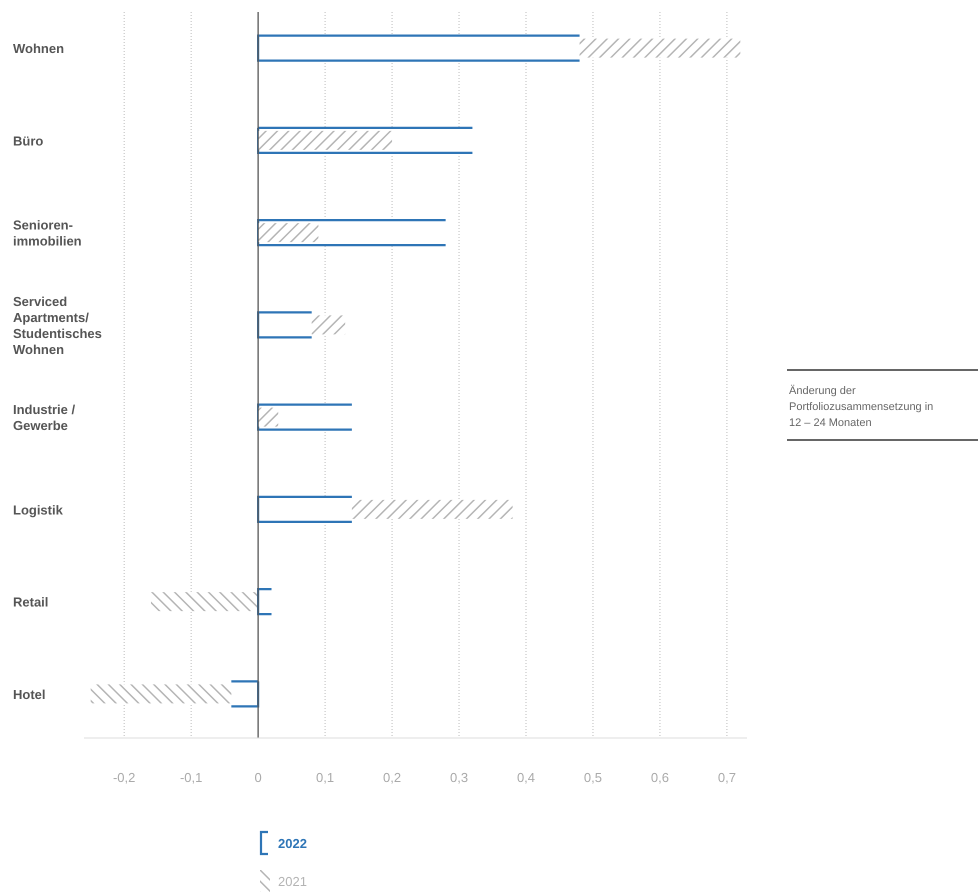  I want to click on x-tick-label: 0,6, so click(659, 777).